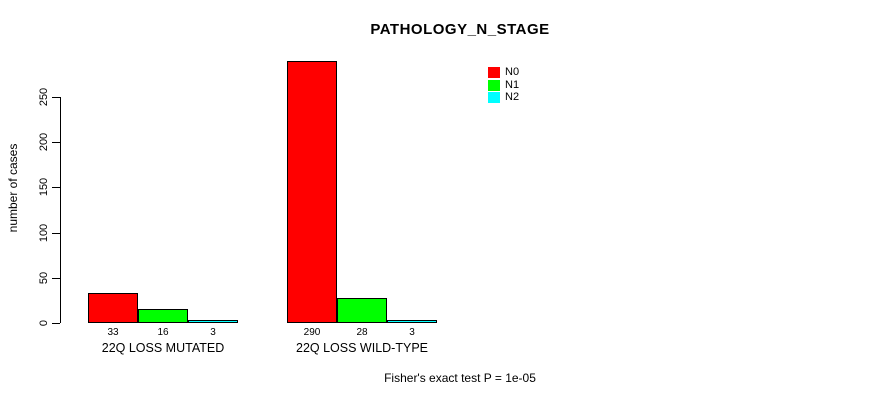 The height and width of the screenshot is (400, 890). Describe the element at coordinates (460, 29) in the screenshot. I see `chart-title: PATHOLOGY_N_STAGE` at that location.